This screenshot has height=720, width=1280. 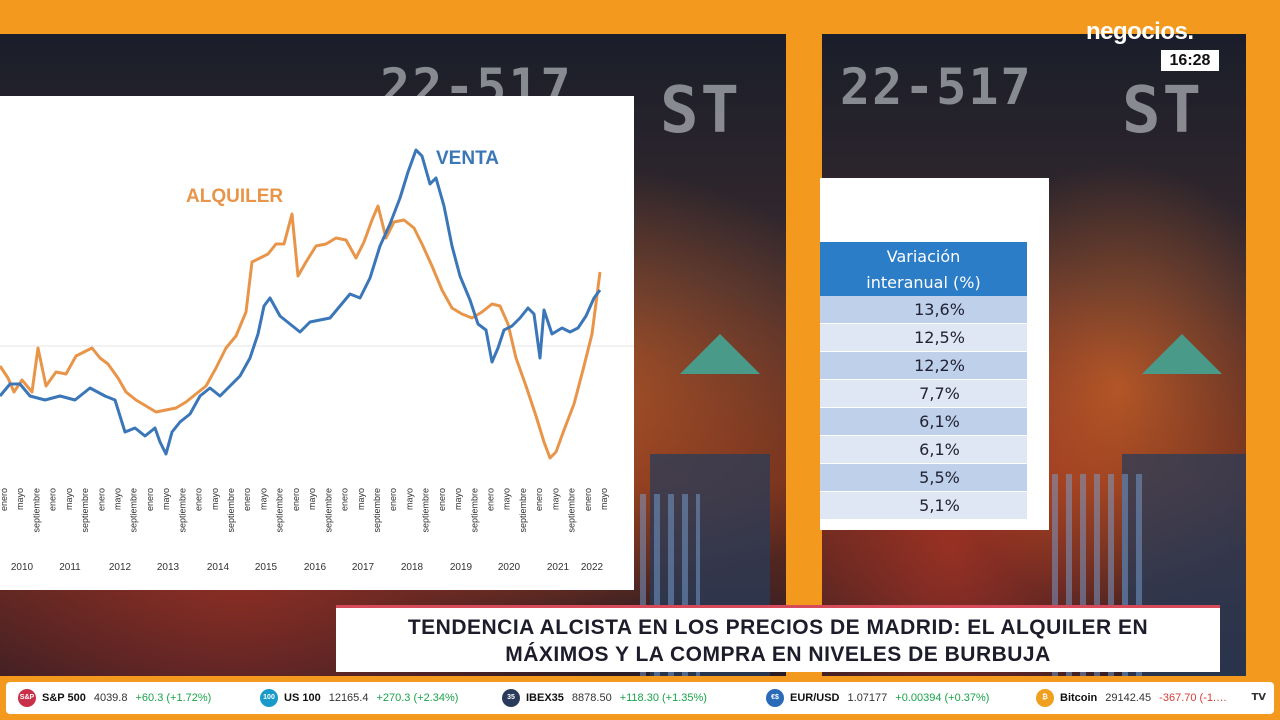 I want to click on year-label: 2011, so click(x=70, y=567).